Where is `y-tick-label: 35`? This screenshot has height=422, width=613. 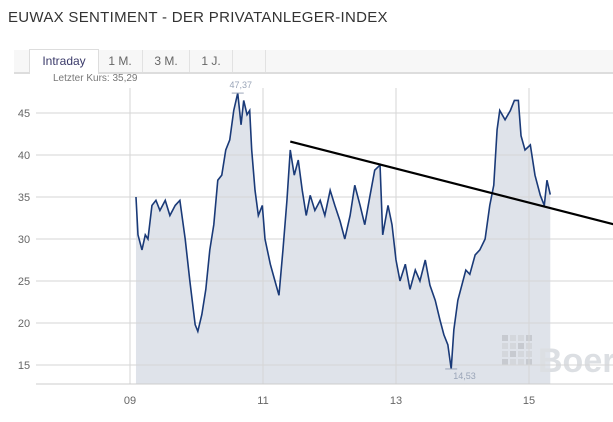
y-tick-label: 35 is located at coordinates (24, 198).